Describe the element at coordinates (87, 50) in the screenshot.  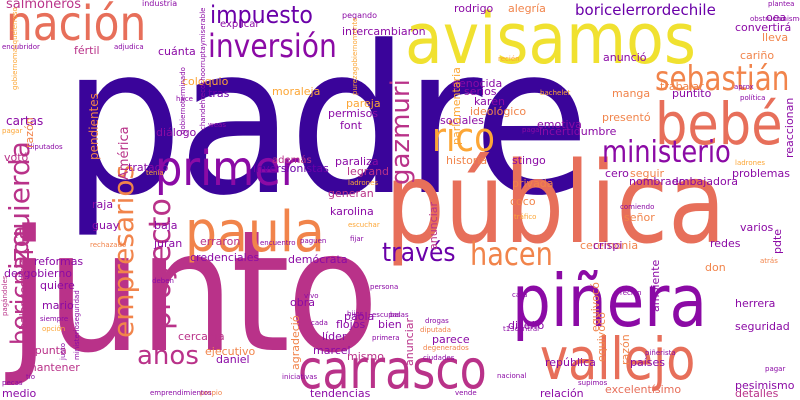
I see `word-fertil: fértil` at that location.